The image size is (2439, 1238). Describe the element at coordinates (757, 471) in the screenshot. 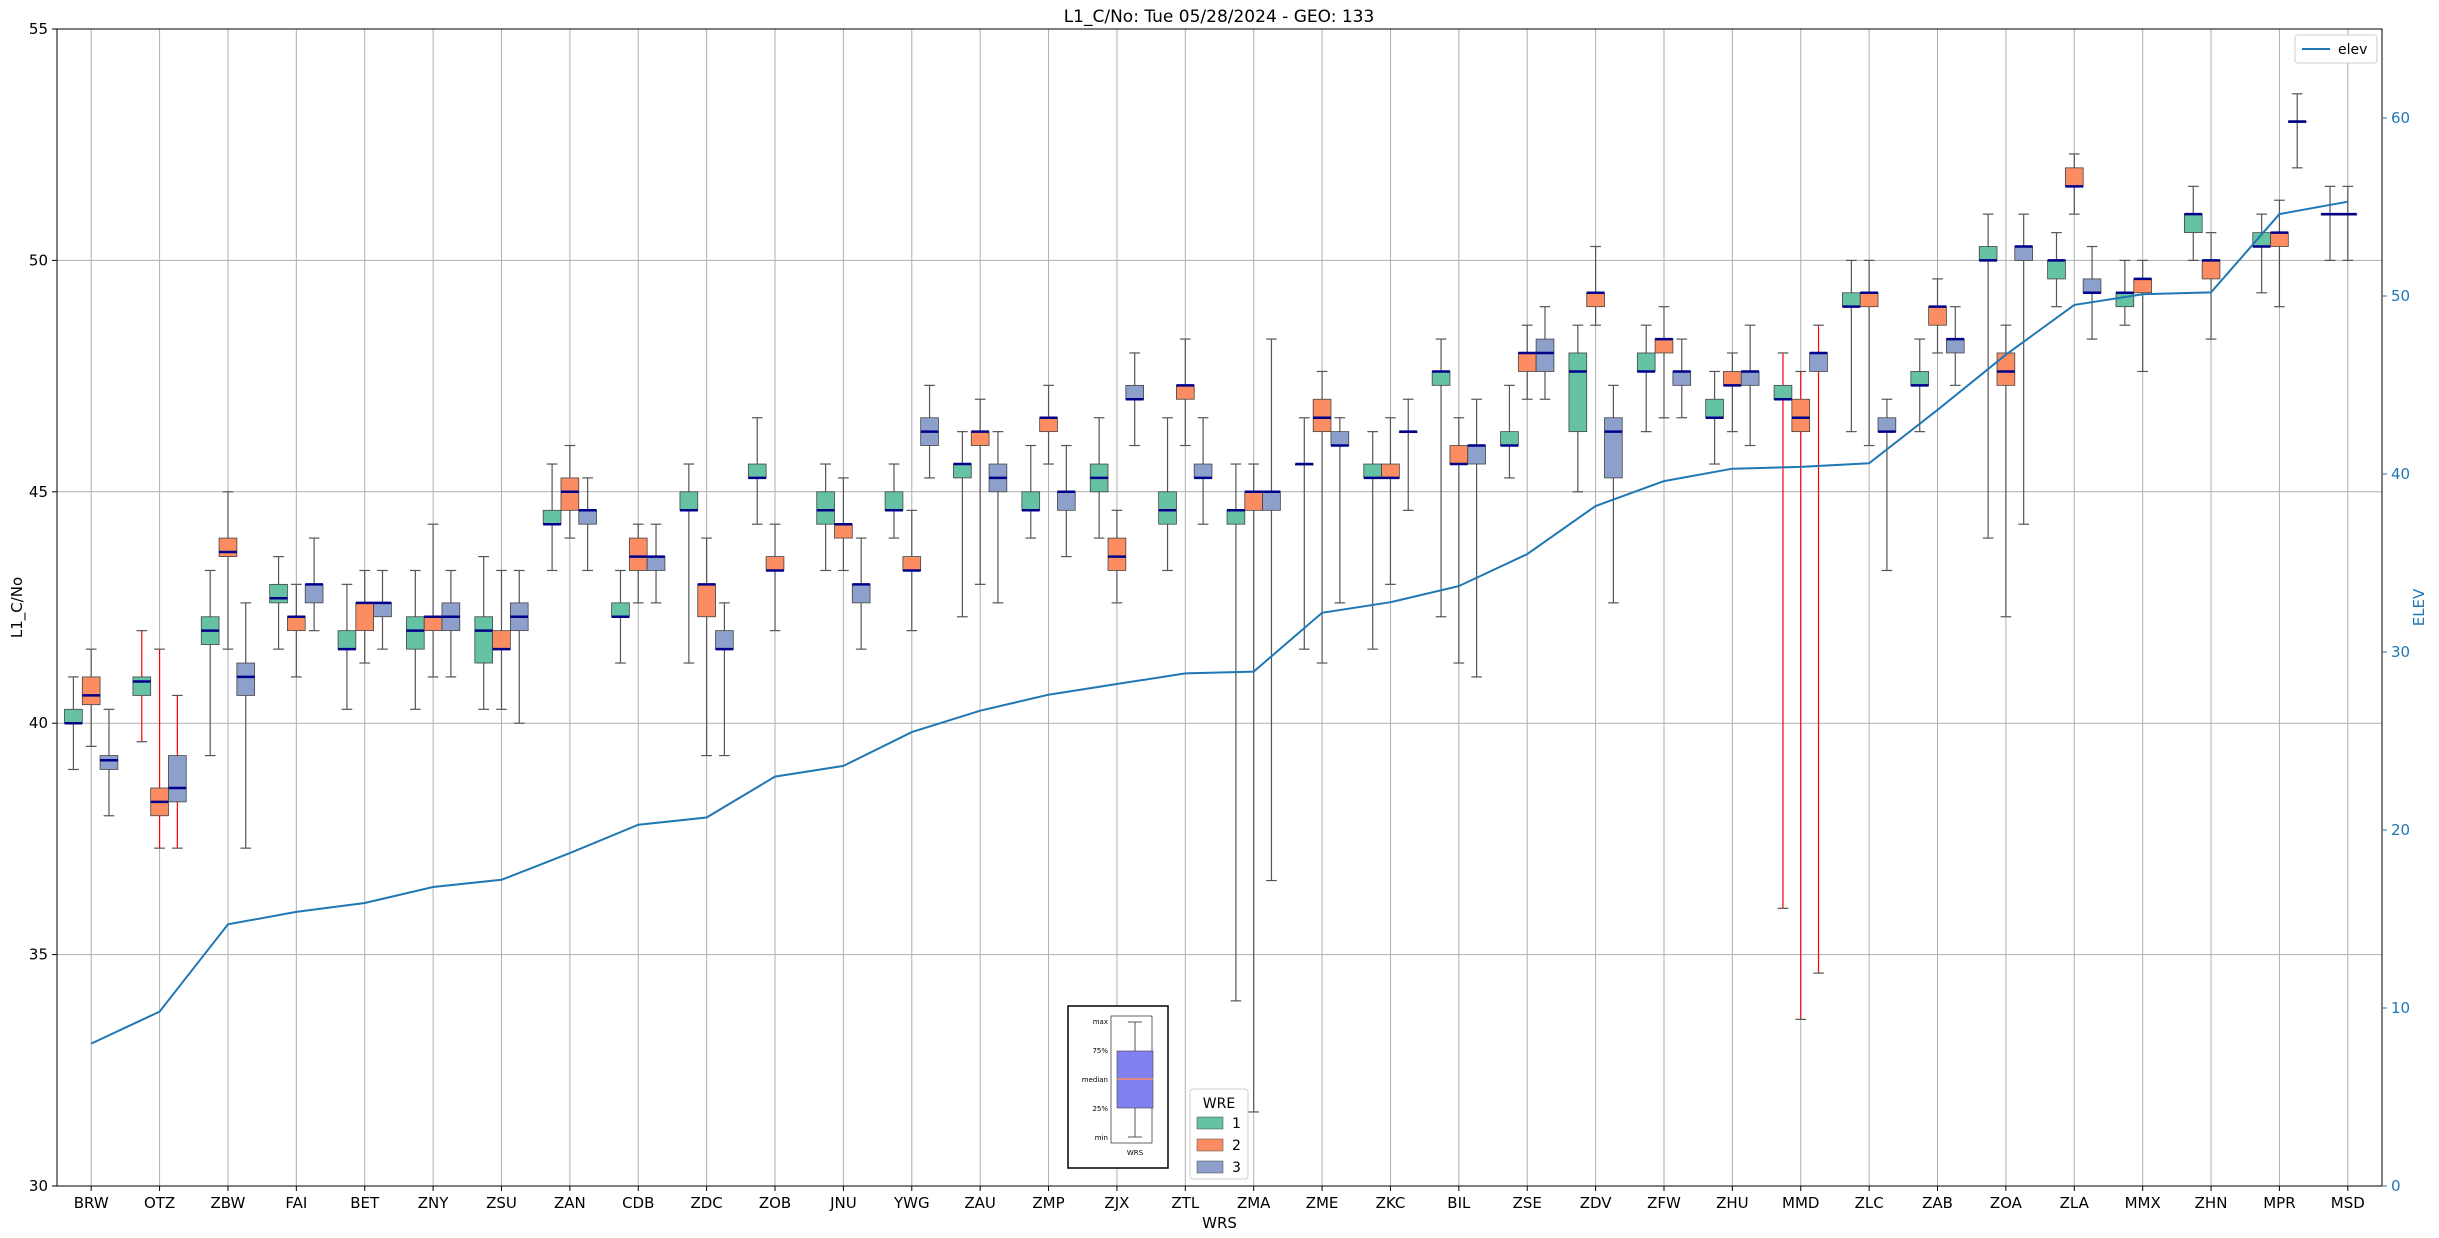

I see `box-zob-wre1` at that location.